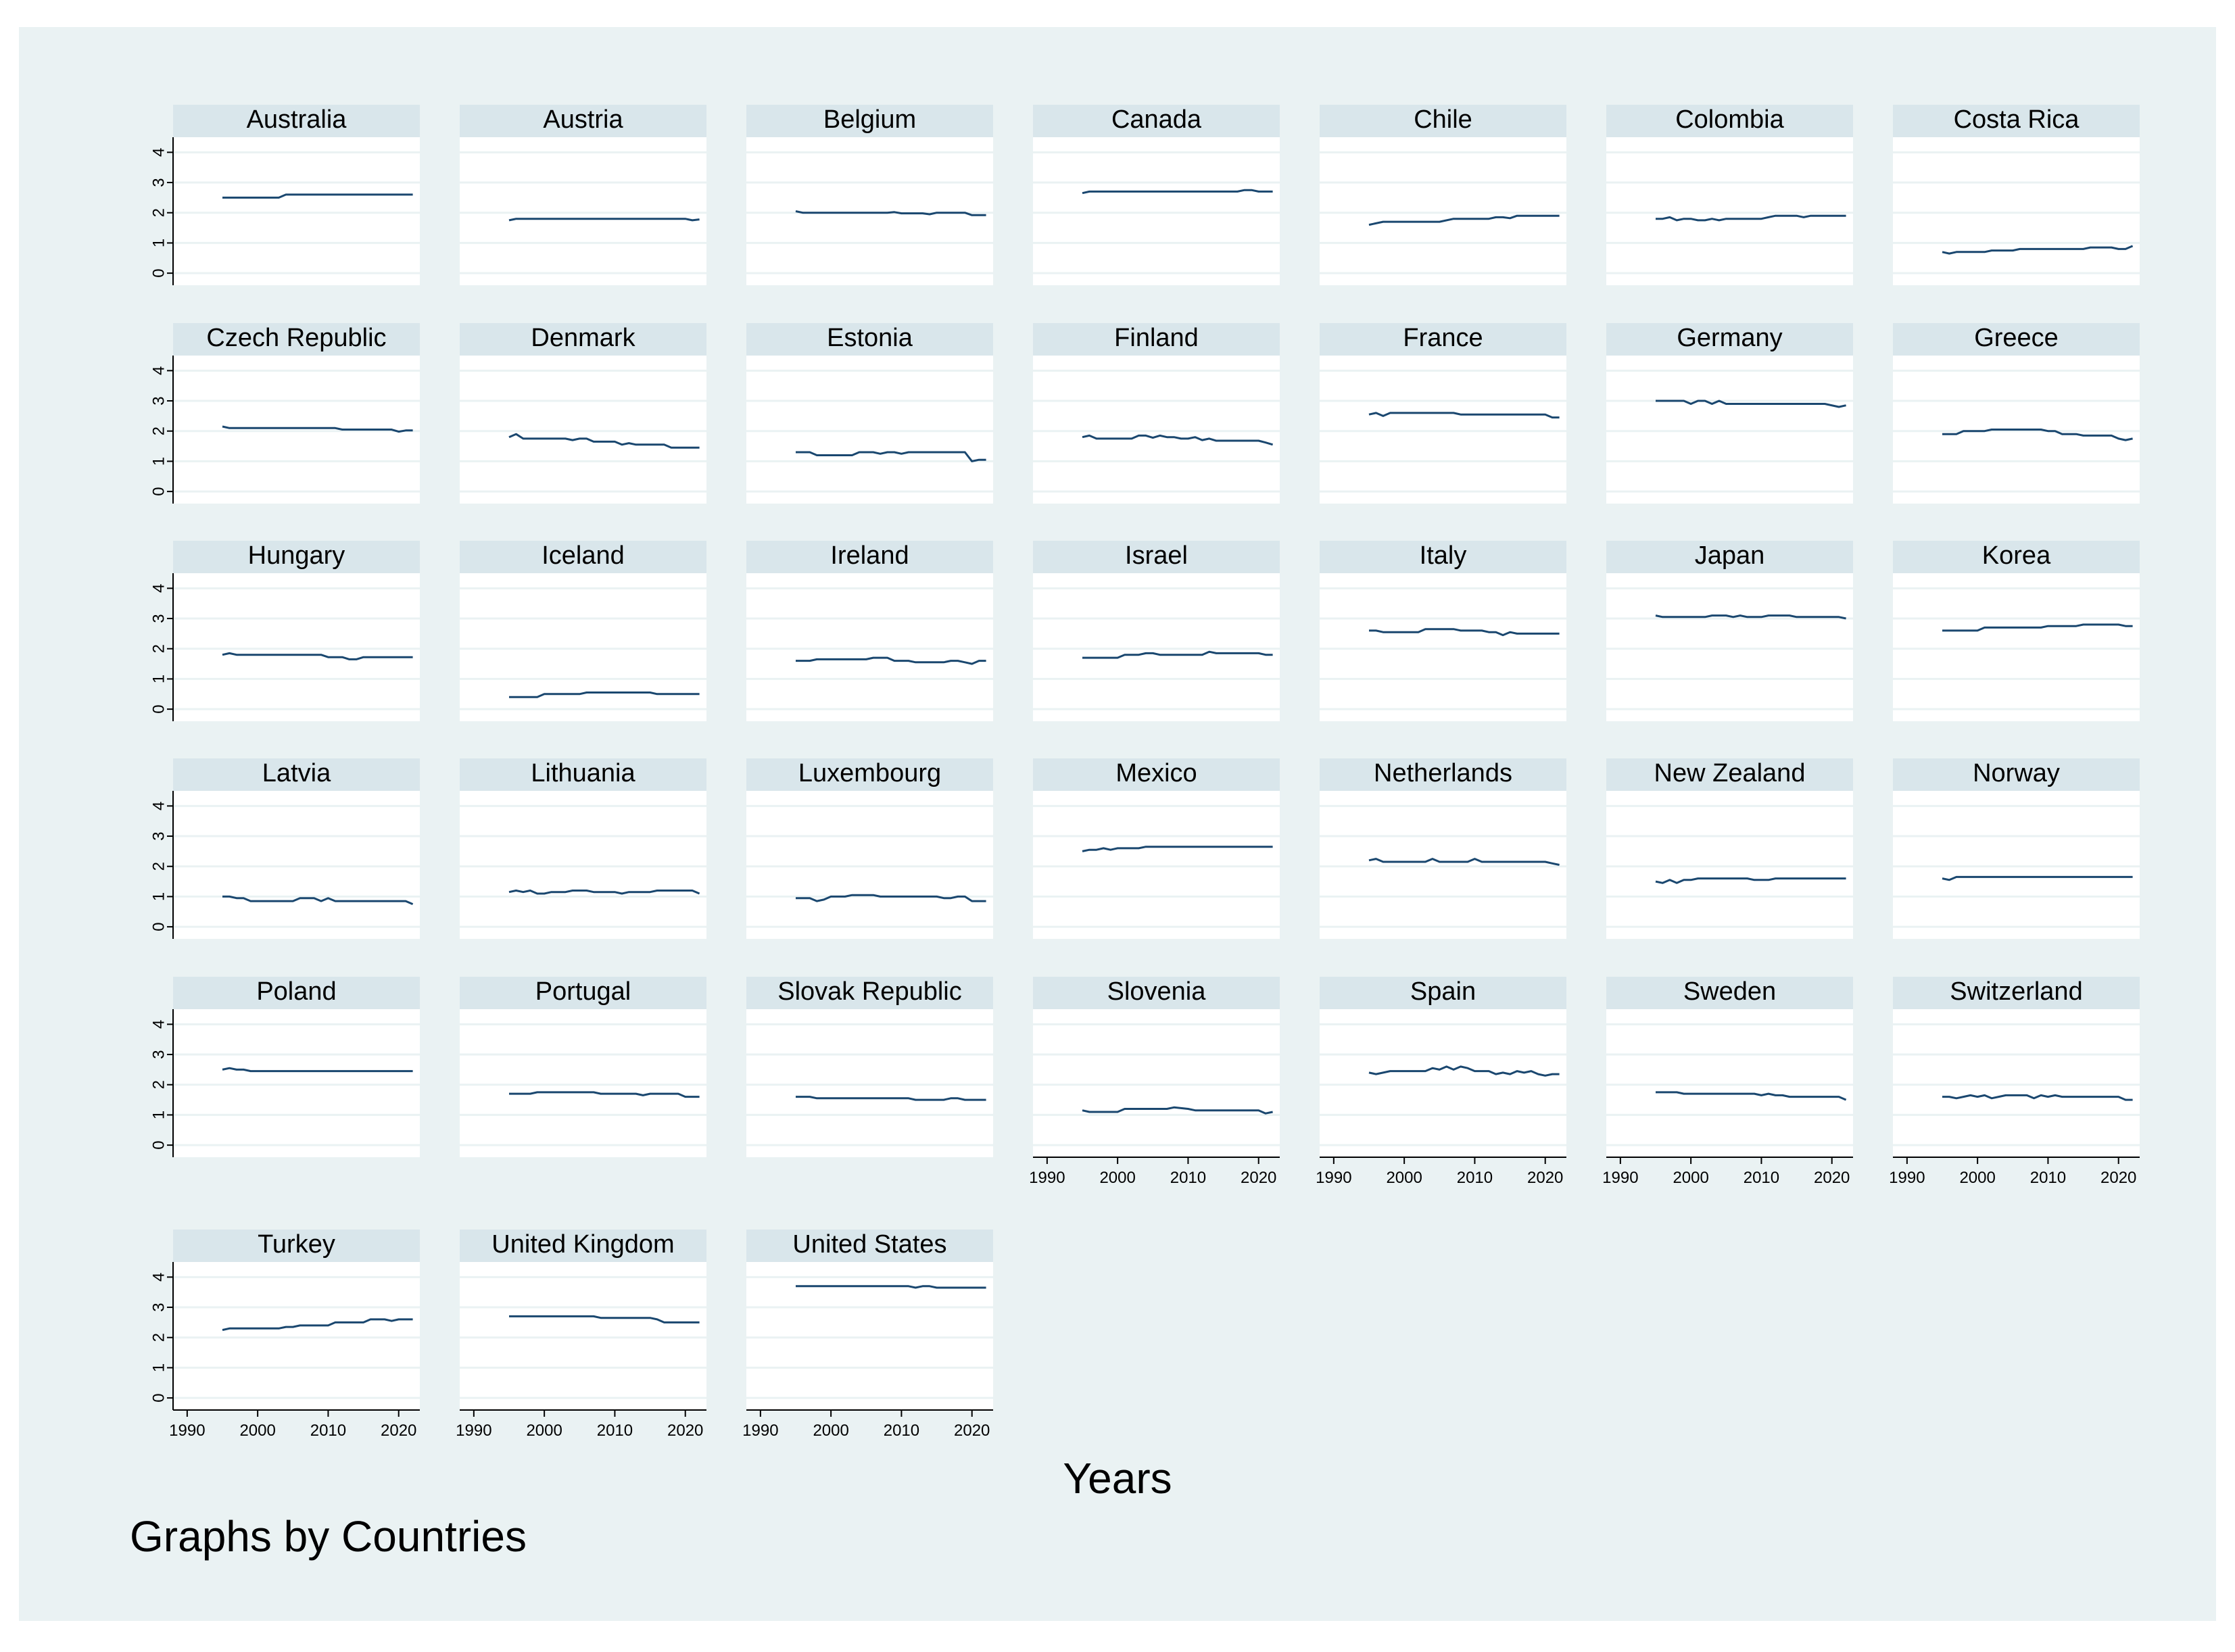 The image size is (2235, 1652). I want to click on panel-title: Lithuania, so click(583, 773).